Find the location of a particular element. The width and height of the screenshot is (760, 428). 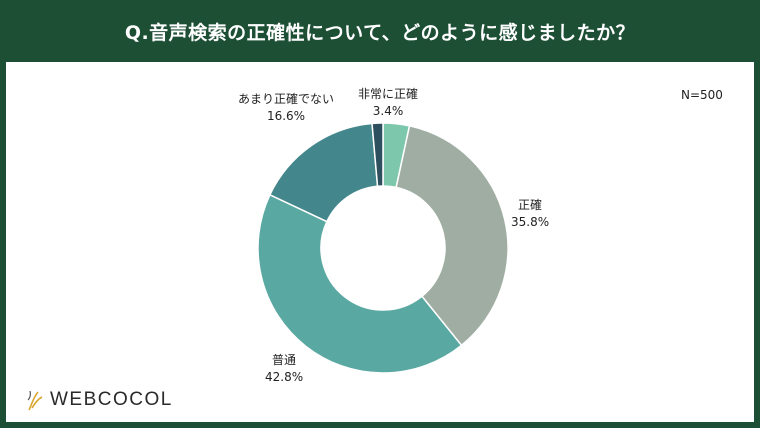

slice-label-not-very-accurate: あまり正確でない 16.6% is located at coordinates (286, 108).